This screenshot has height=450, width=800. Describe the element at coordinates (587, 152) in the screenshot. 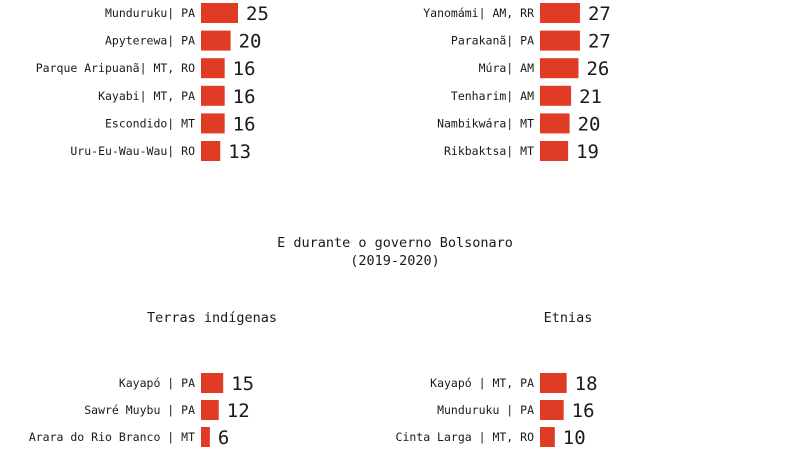

I see `data-label: 19` at that location.